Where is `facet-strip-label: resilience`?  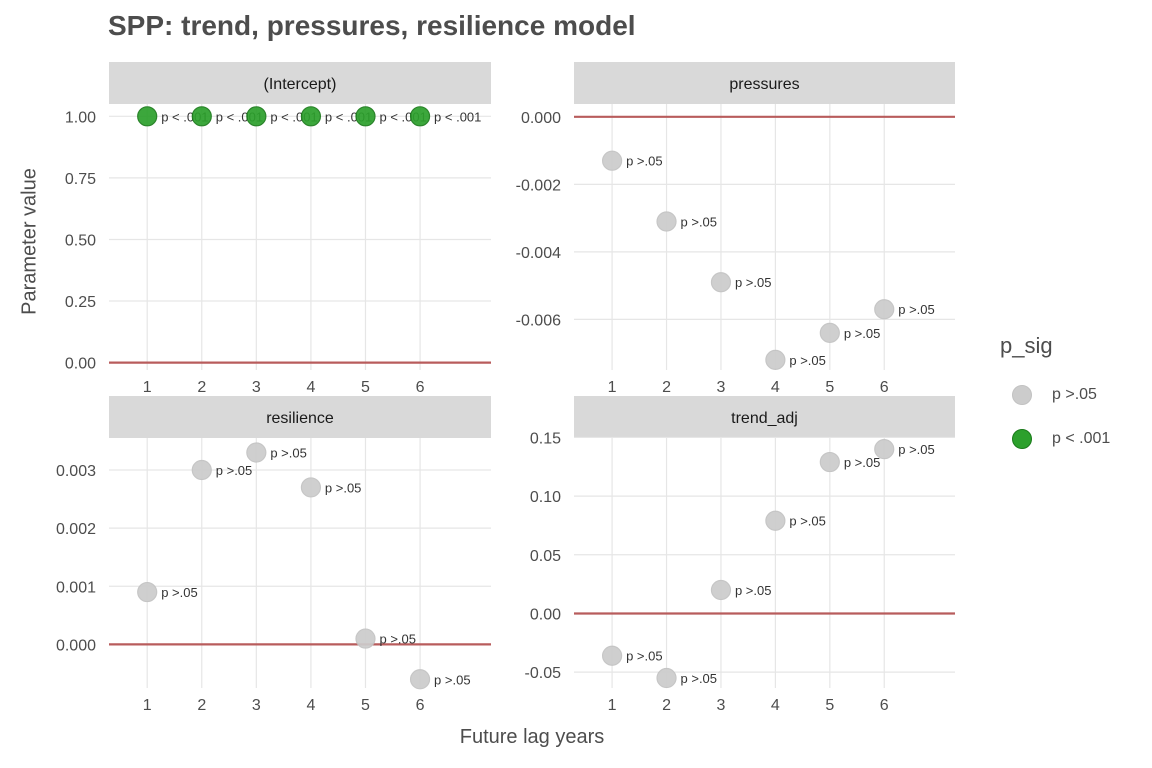 facet-strip-label: resilience is located at coordinates (300, 418).